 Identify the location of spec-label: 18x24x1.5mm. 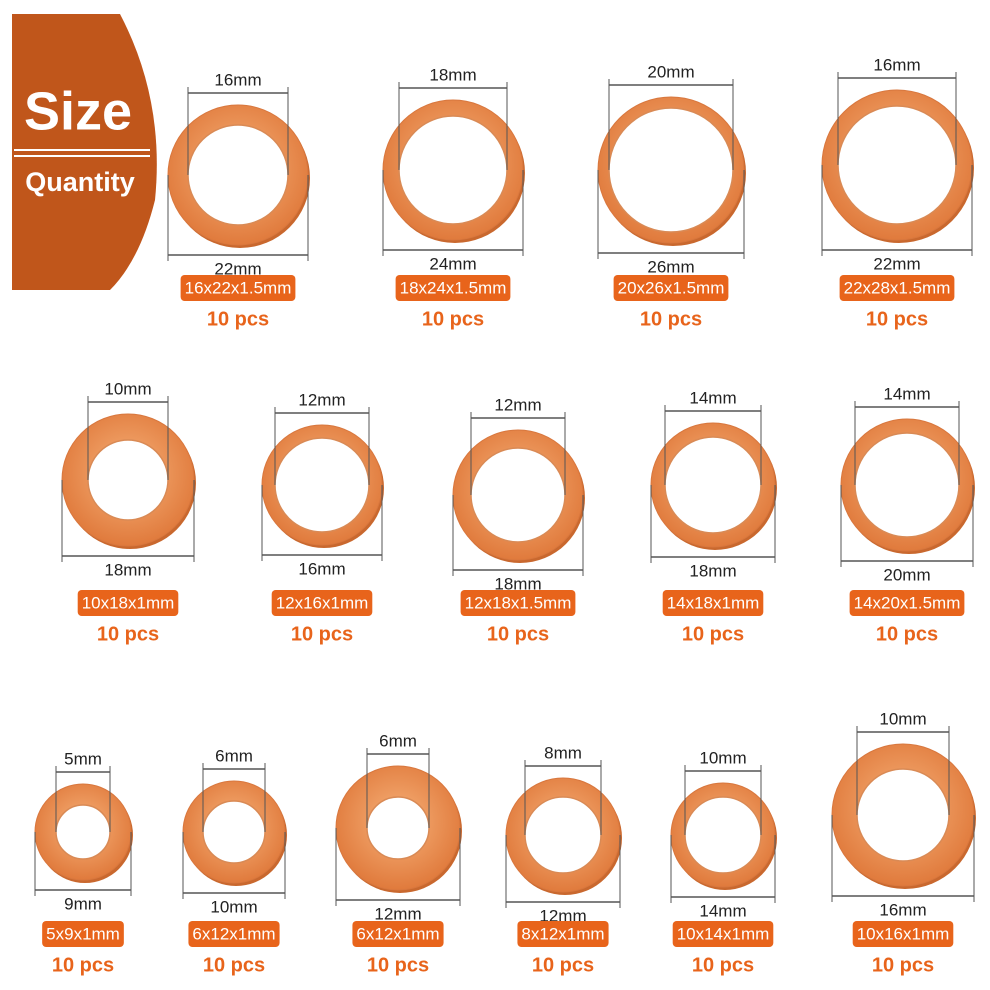
(453, 287).